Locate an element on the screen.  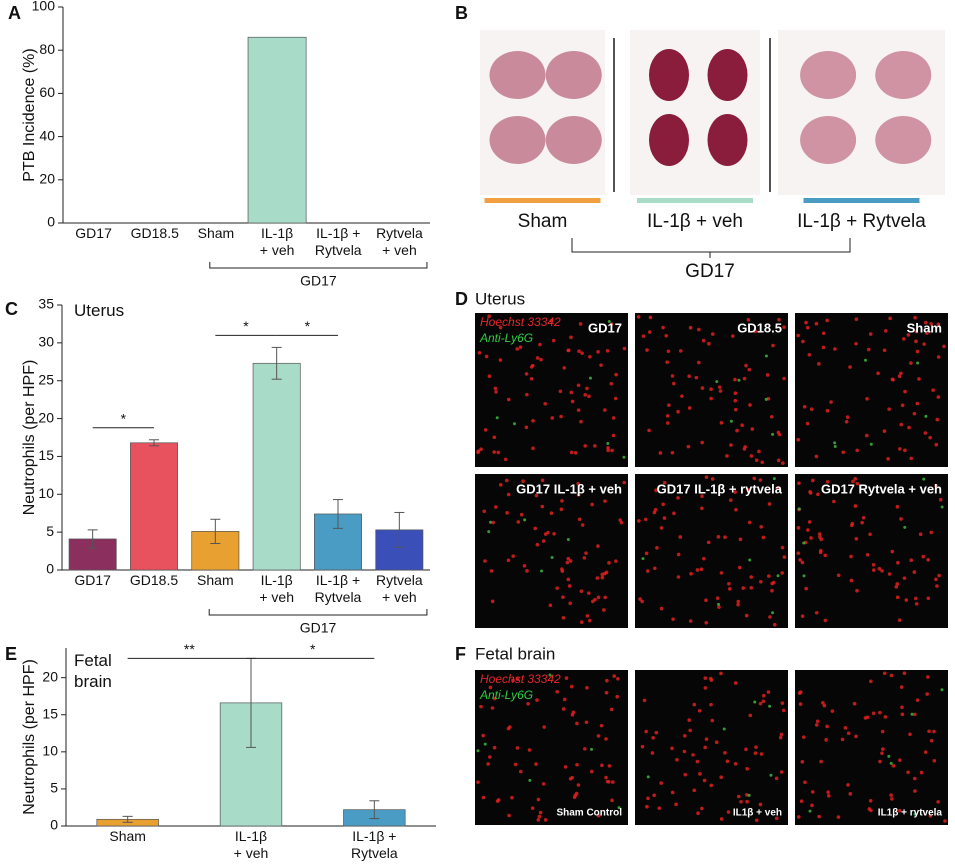
stain-label: Hoechst 33342 is located at coordinates (520, 322).